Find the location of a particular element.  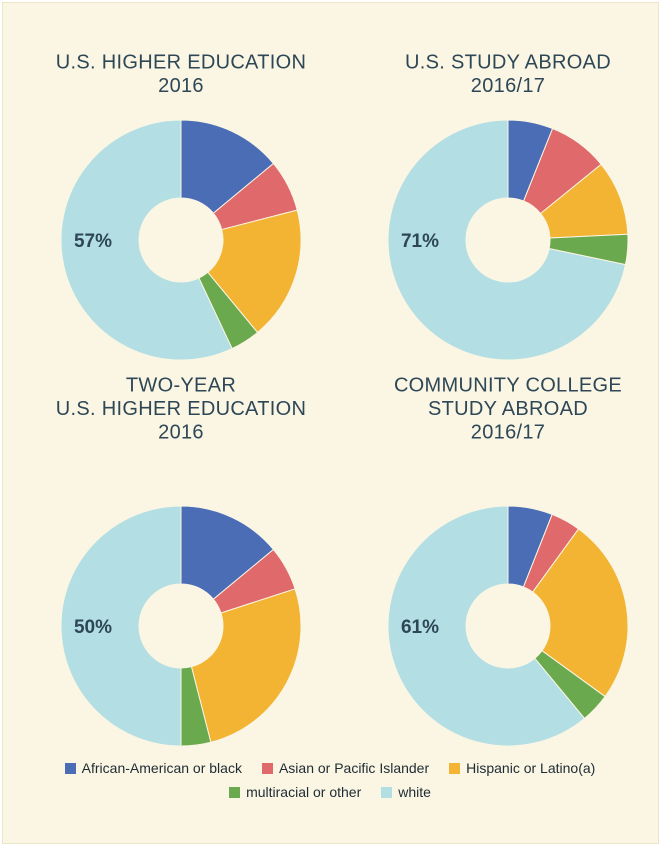

slice-label: 71% is located at coordinates (420, 241).